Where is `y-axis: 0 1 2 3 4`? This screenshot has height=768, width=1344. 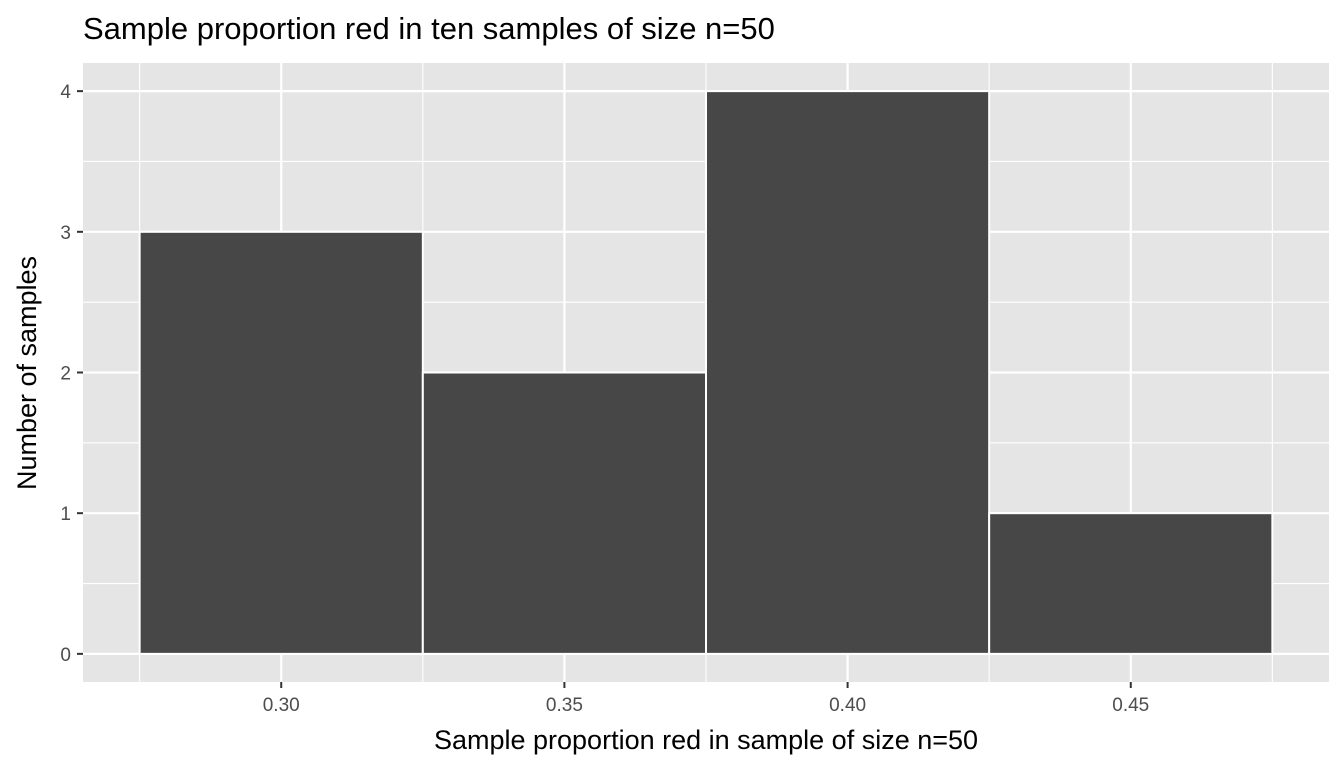
y-axis: 0 1 2 3 4 is located at coordinates (71, 374).